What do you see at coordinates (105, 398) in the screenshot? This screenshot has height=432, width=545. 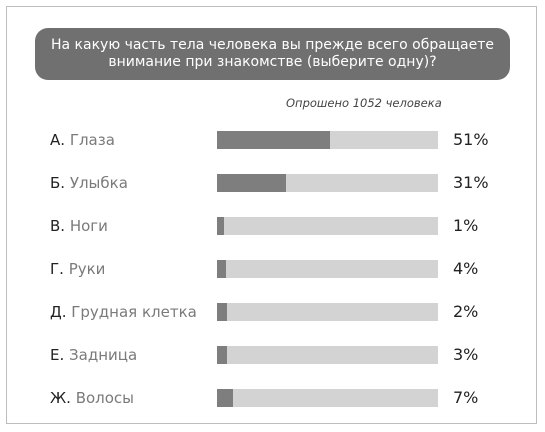 I see `category-name: Волосы` at bounding box center [105, 398].